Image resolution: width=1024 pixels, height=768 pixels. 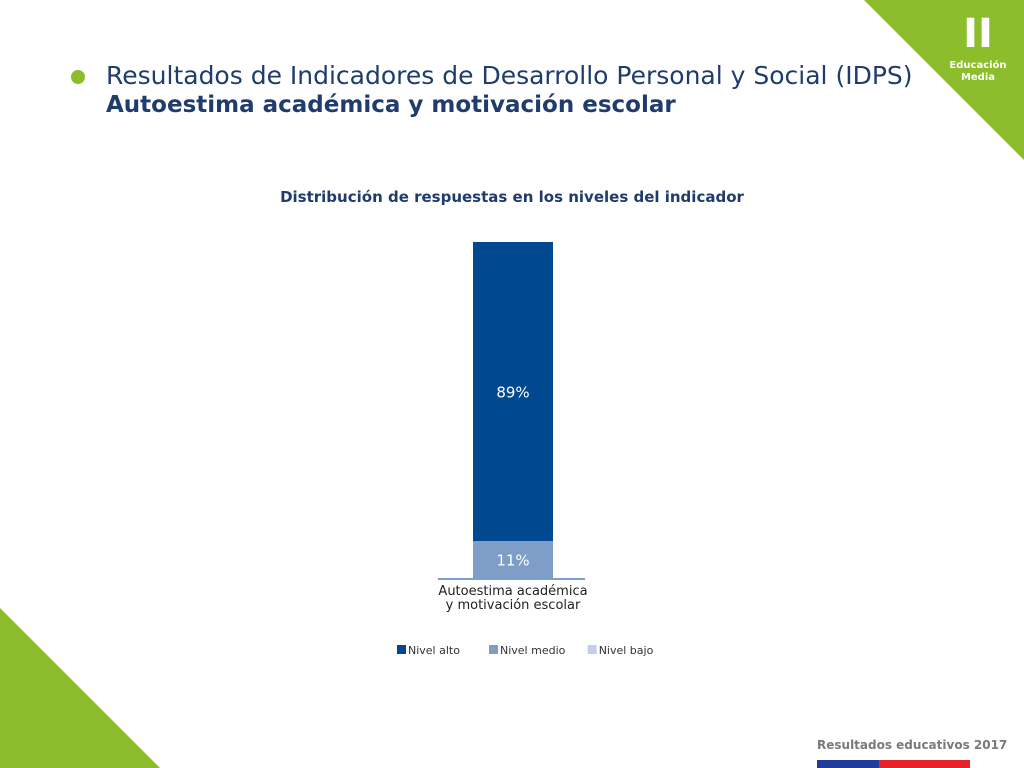 I want to click on bar-segment-nivel-medio, so click(x=513, y=559).